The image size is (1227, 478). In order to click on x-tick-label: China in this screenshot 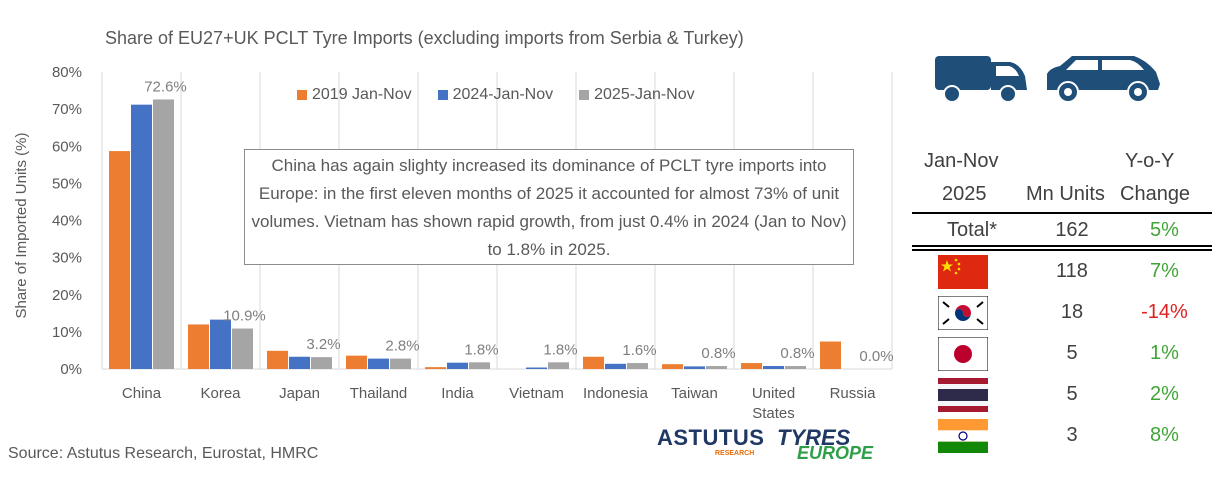, I will do `click(142, 393)`.